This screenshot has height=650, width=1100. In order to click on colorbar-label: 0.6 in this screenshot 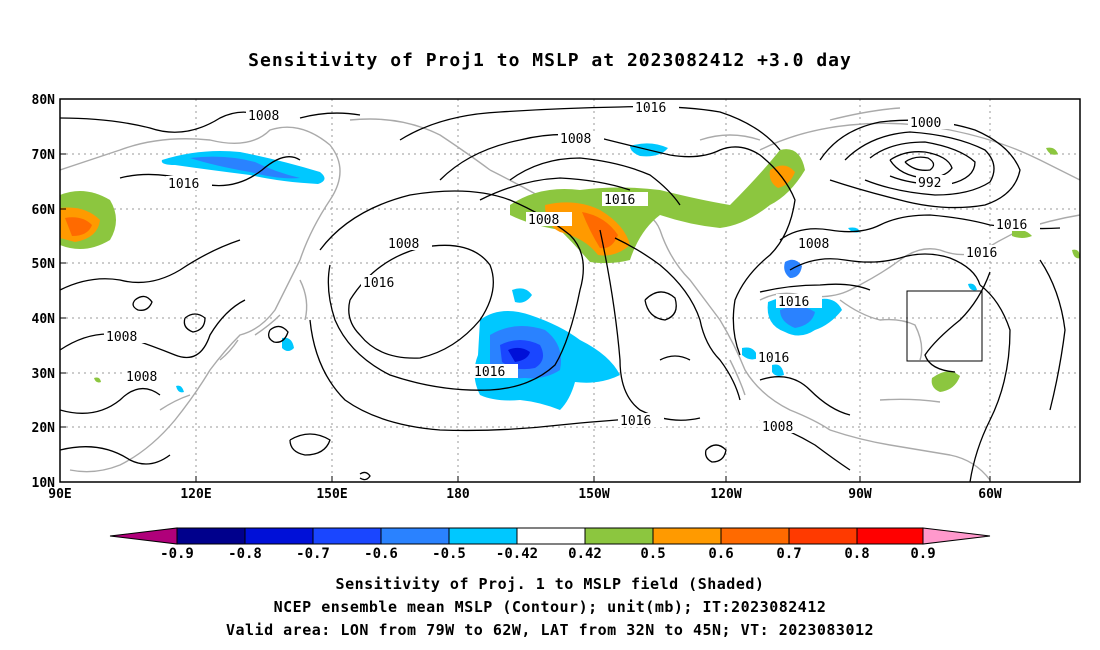, I will do `click(720, 554)`.